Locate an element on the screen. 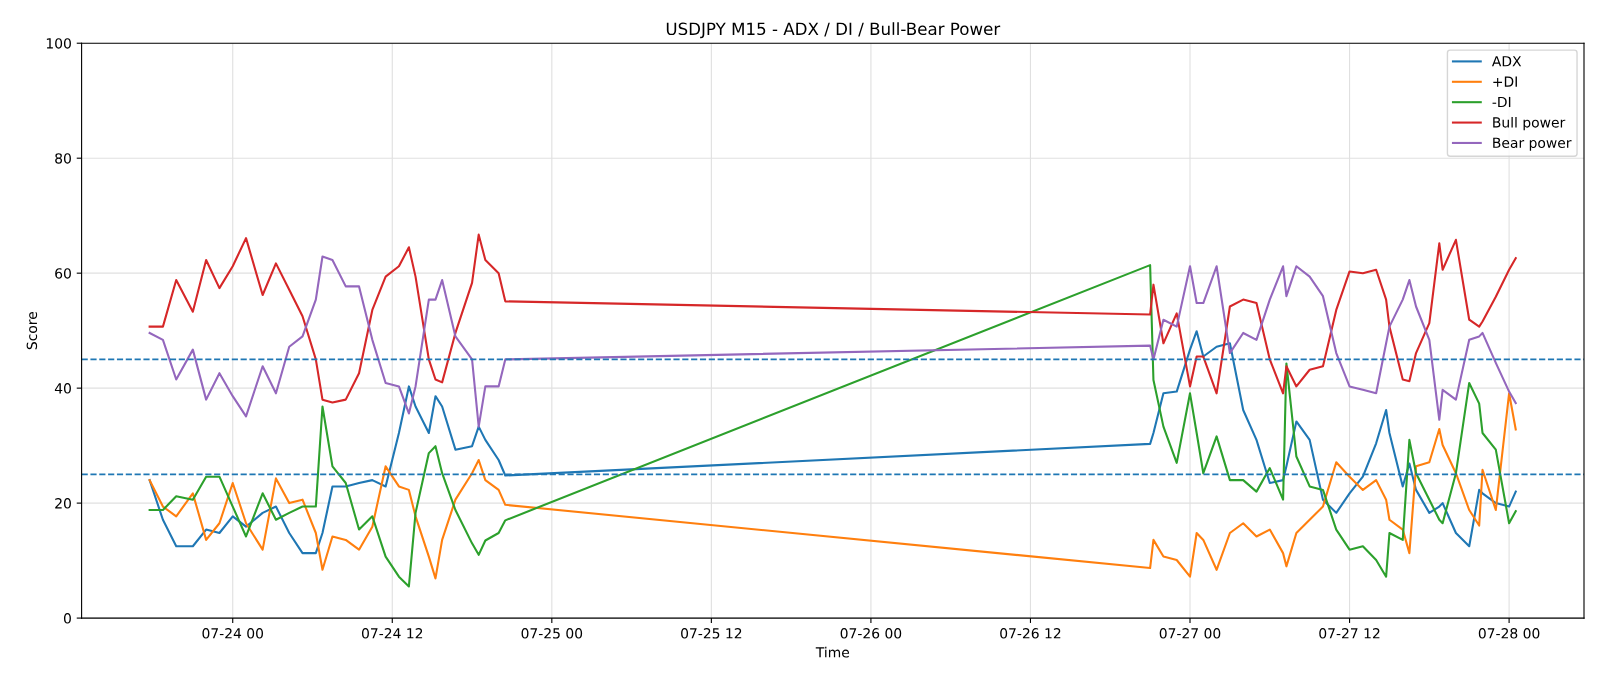 The width and height of the screenshot is (1600, 686). x-axis-title: Time is located at coordinates (832, 652).